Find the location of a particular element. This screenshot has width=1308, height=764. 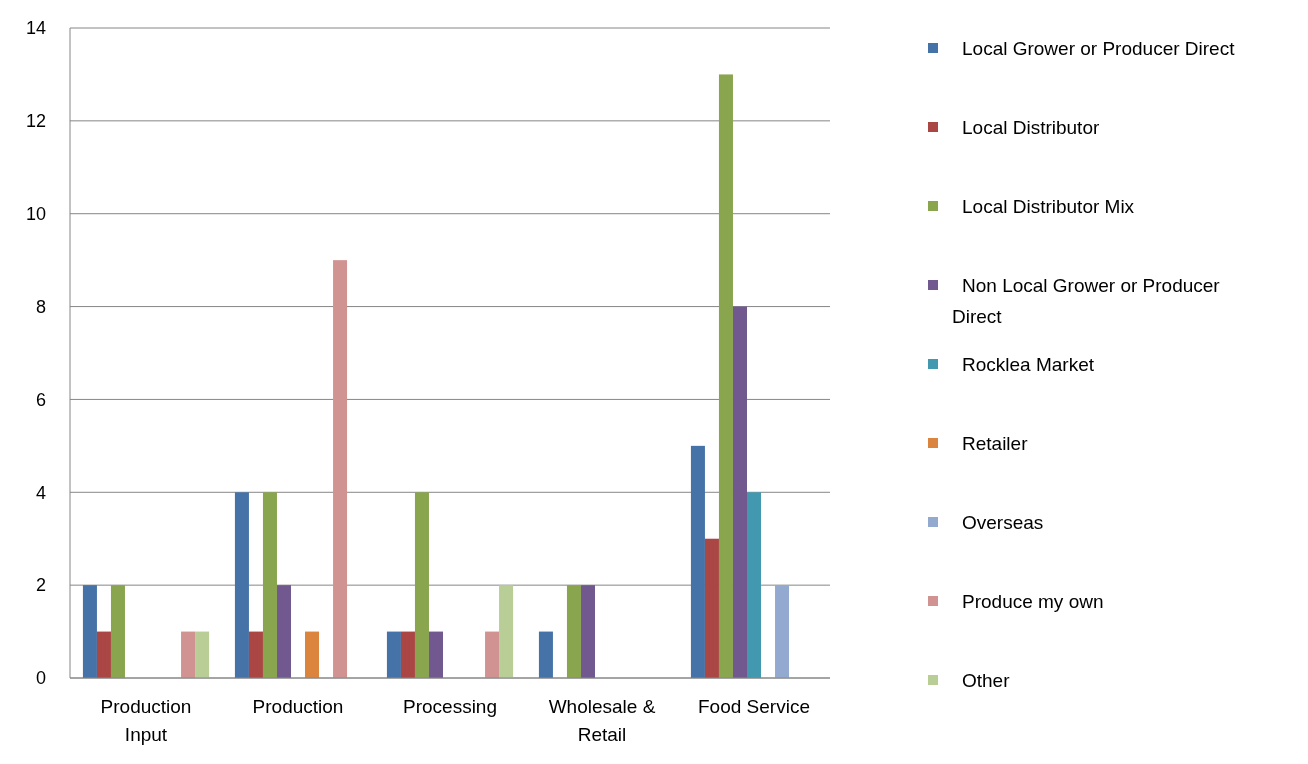

y-tick-label: 6 is located at coordinates (40, 399).